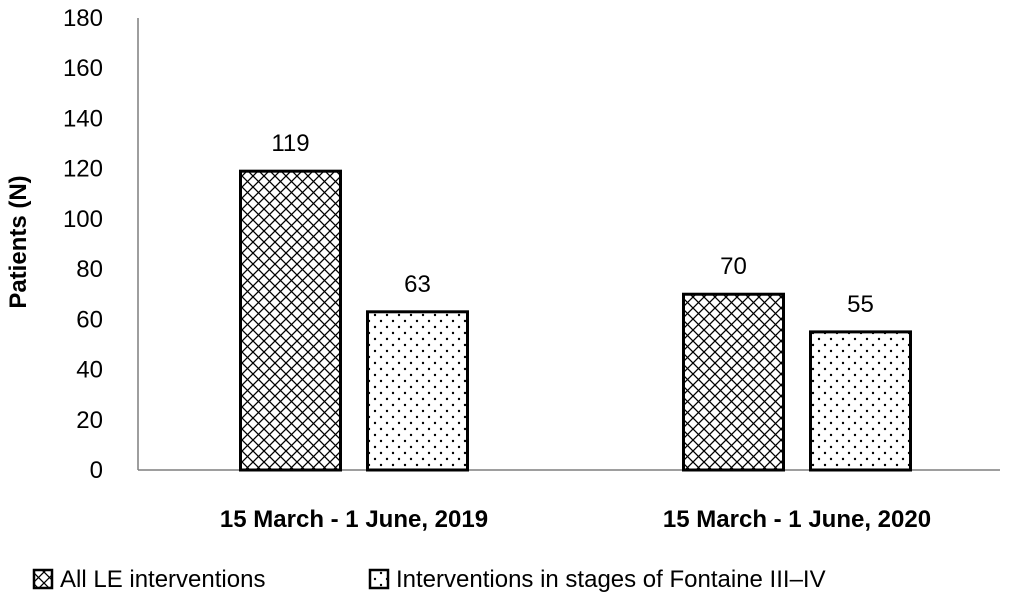  Describe the element at coordinates (96, 470) in the screenshot. I see `y-tick-label: 0` at that location.